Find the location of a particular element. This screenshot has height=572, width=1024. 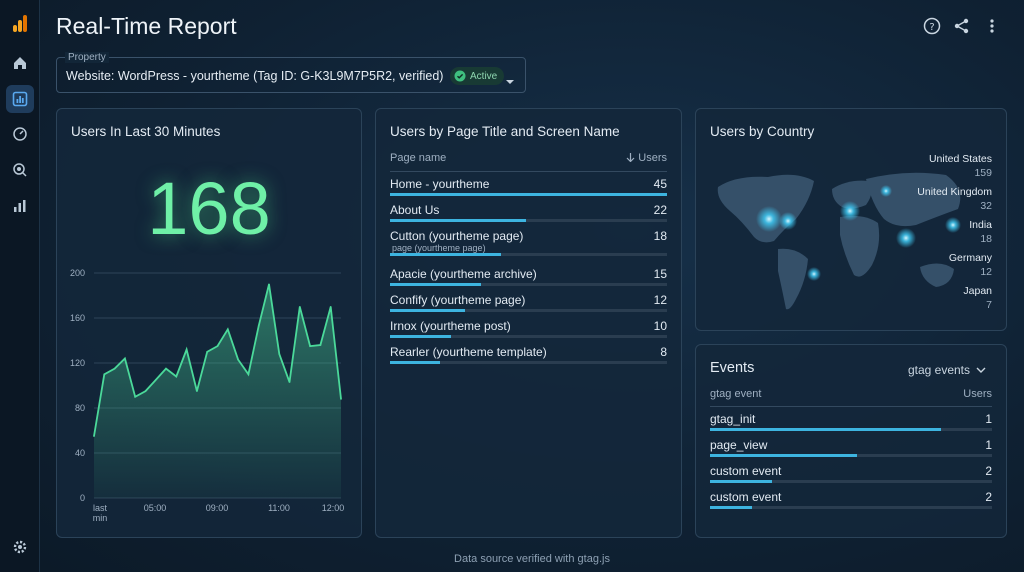

x-tick-label: 12:00 is located at coordinates (333, 508).